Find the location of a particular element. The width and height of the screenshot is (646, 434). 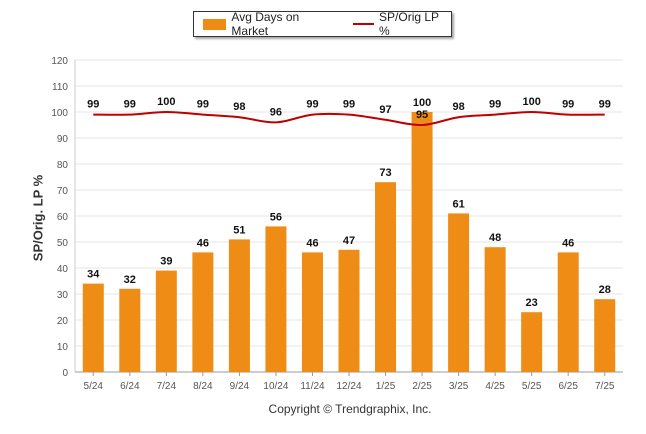

y-axis-label: SP/Orig. LP % is located at coordinates (38, 218).